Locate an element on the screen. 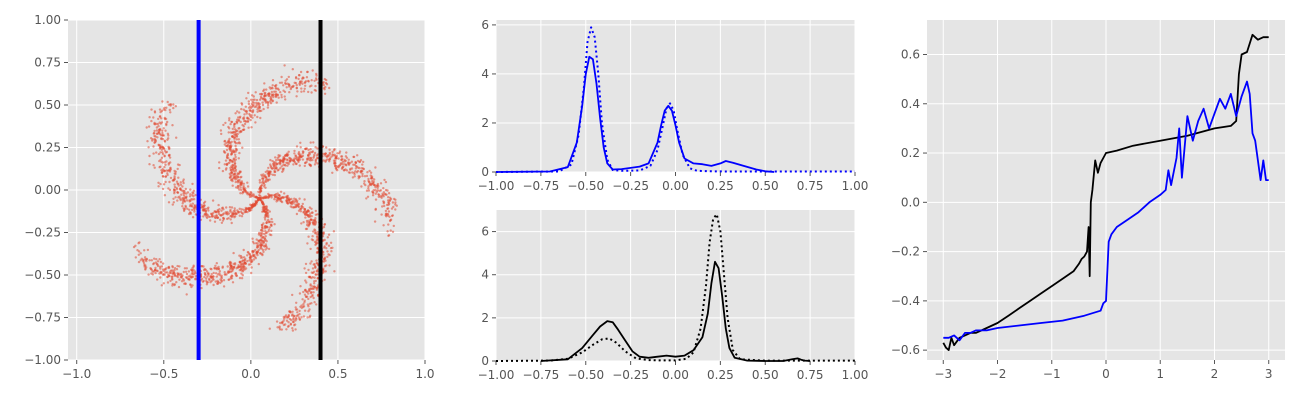 The image size is (1300, 400). panel4-xtick-label: −1 is located at coordinates (1052, 374).